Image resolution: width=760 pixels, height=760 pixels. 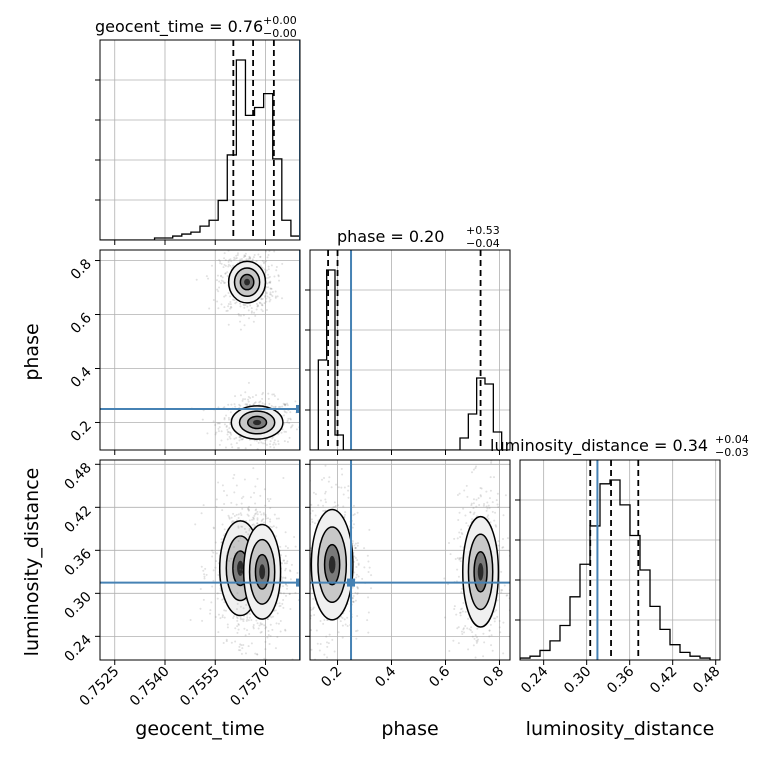 What do you see at coordinates (77, 476) in the screenshot?
I see `ytick-label-luminosity_distance-4: 0.48` at bounding box center [77, 476].